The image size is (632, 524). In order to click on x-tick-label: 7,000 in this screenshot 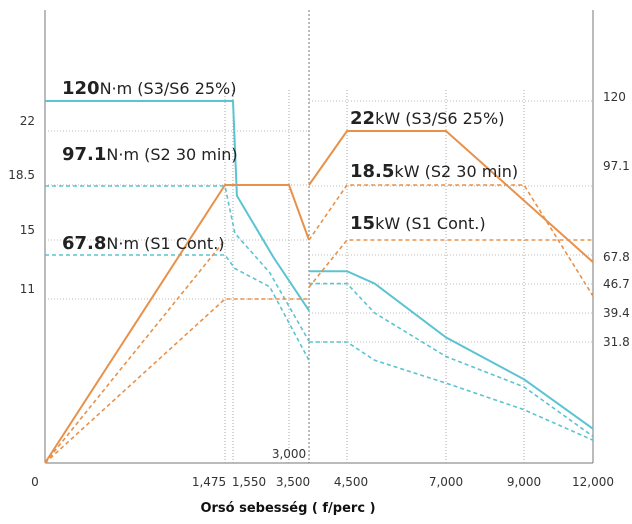, I will do `click(446, 482)`.